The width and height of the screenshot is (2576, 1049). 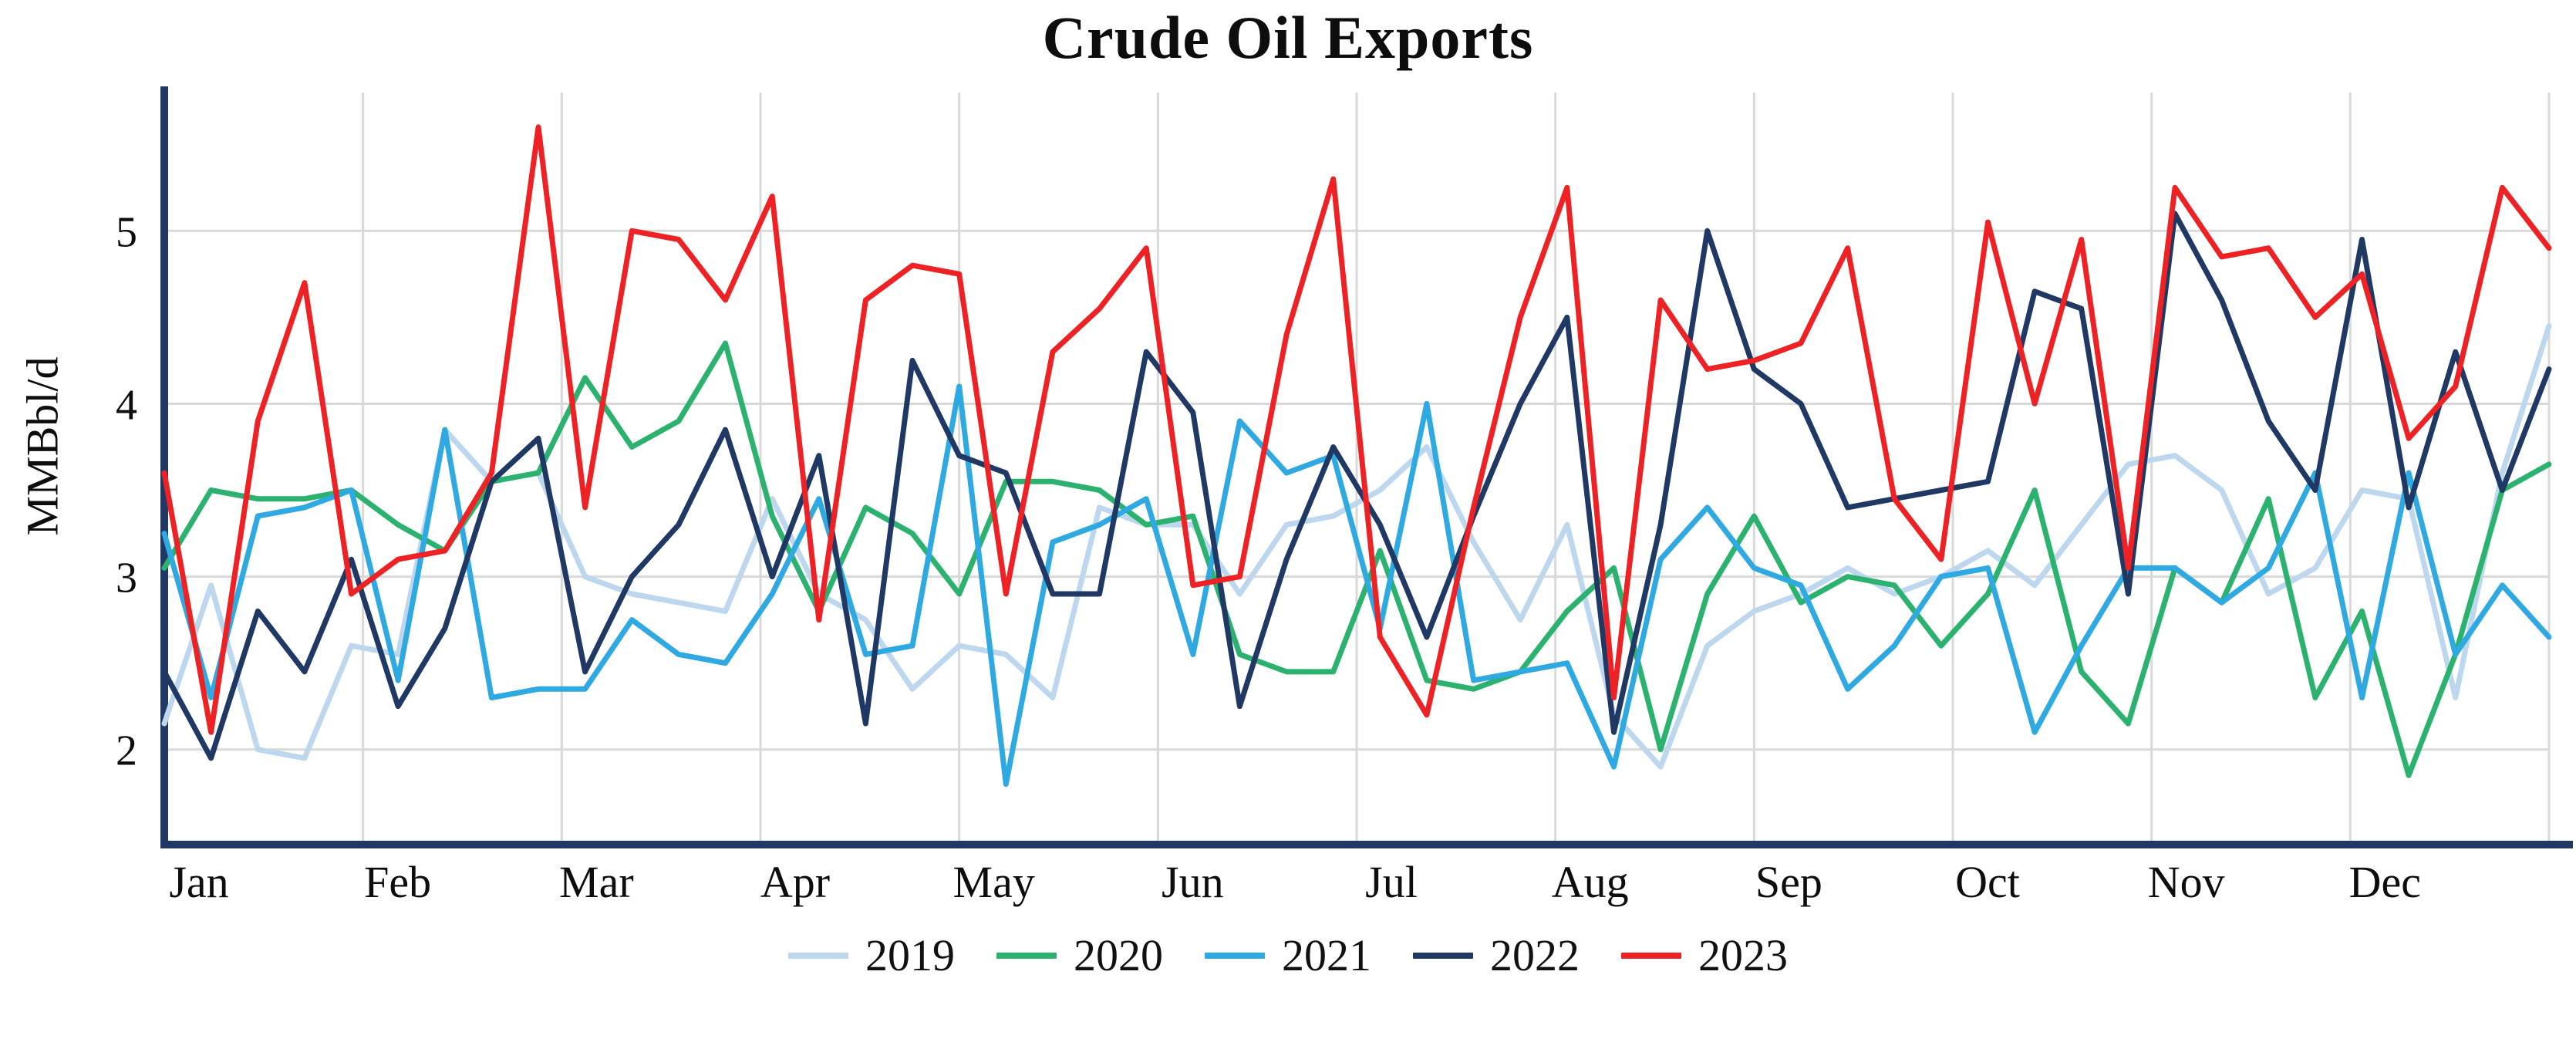 I want to click on x-tick-label-dec: Dec, so click(x=2385, y=882).